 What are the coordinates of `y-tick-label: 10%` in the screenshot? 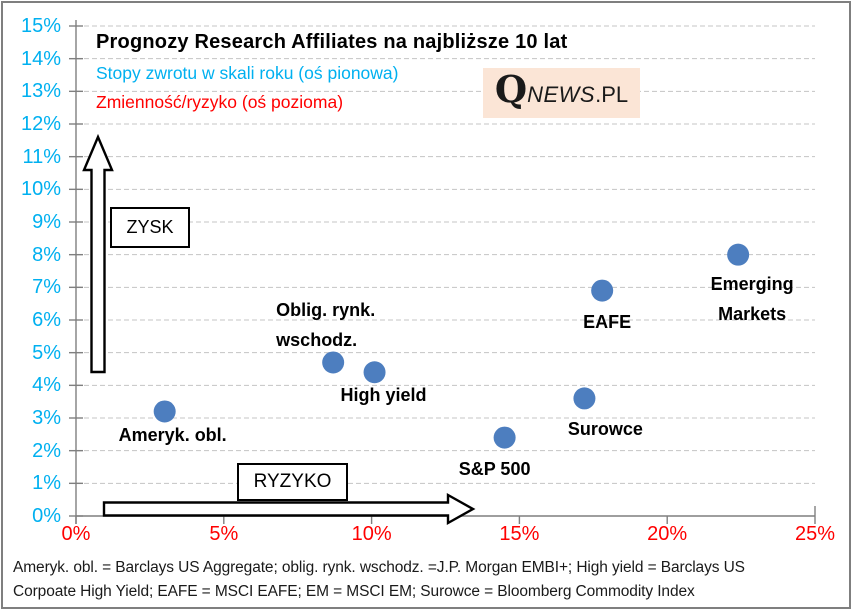 It's located at (40, 189).